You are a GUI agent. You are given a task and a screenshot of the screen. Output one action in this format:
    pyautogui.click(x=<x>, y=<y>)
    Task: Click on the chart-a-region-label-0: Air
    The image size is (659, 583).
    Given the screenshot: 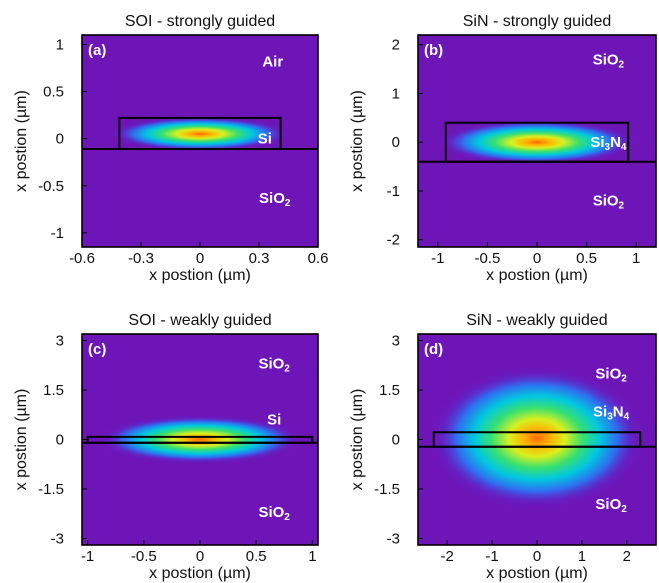 What is the action you would take?
    pyautogui.click(x=272, y=61)
    